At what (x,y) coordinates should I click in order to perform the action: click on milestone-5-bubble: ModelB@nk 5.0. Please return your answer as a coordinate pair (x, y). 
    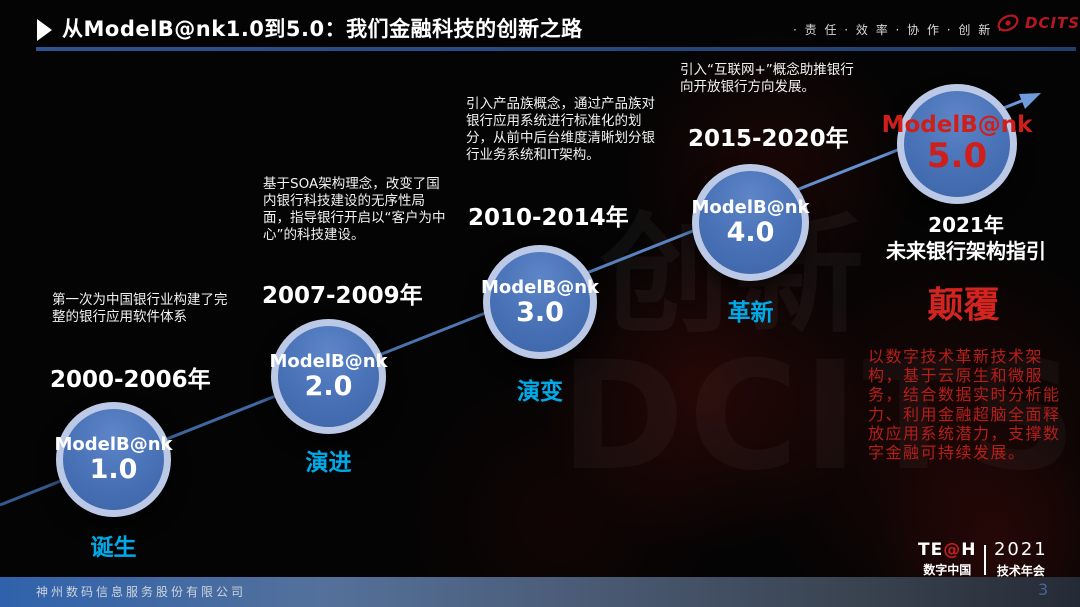
    Looking at the image, I should click on (957, 144).